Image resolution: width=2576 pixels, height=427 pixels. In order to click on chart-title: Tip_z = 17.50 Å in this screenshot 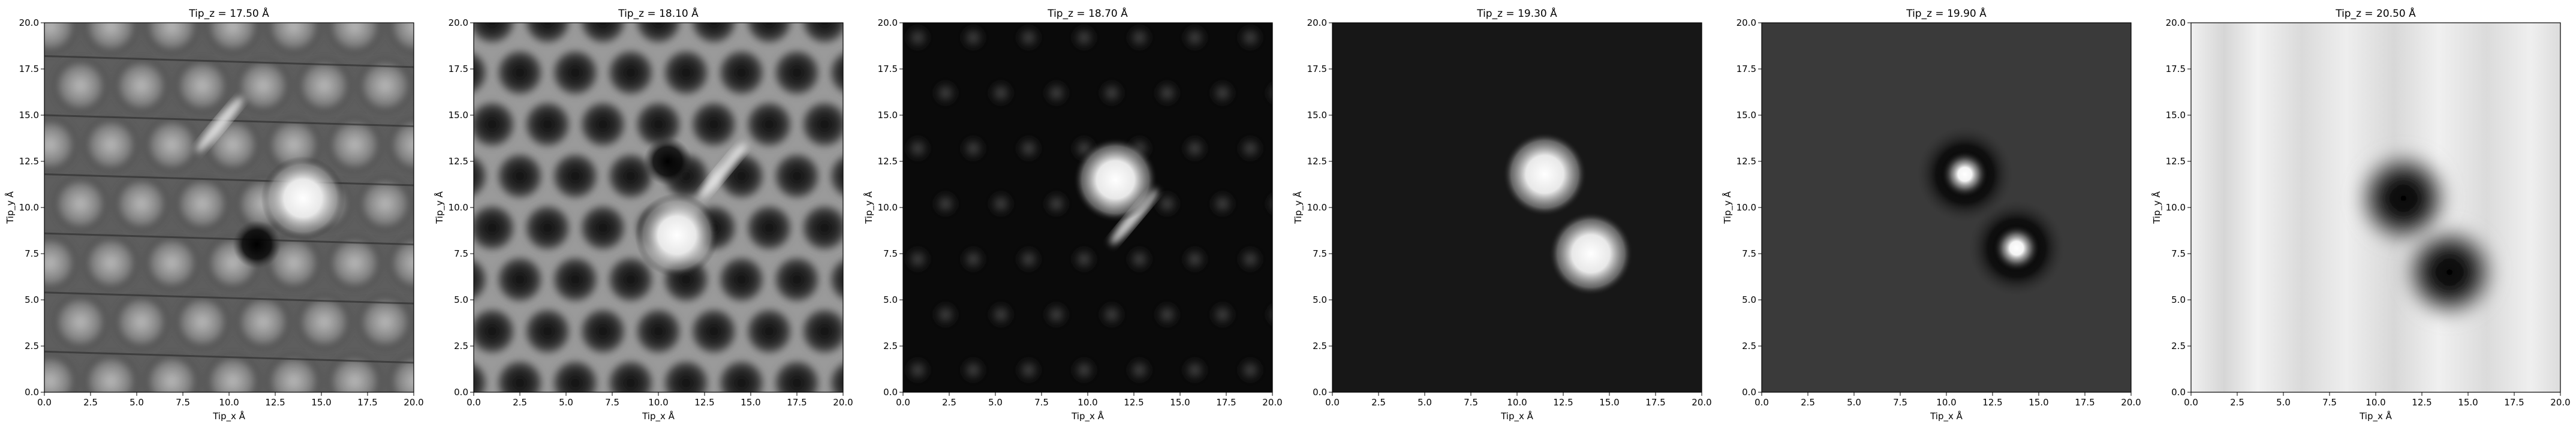, I will do `click(228, 13)`.